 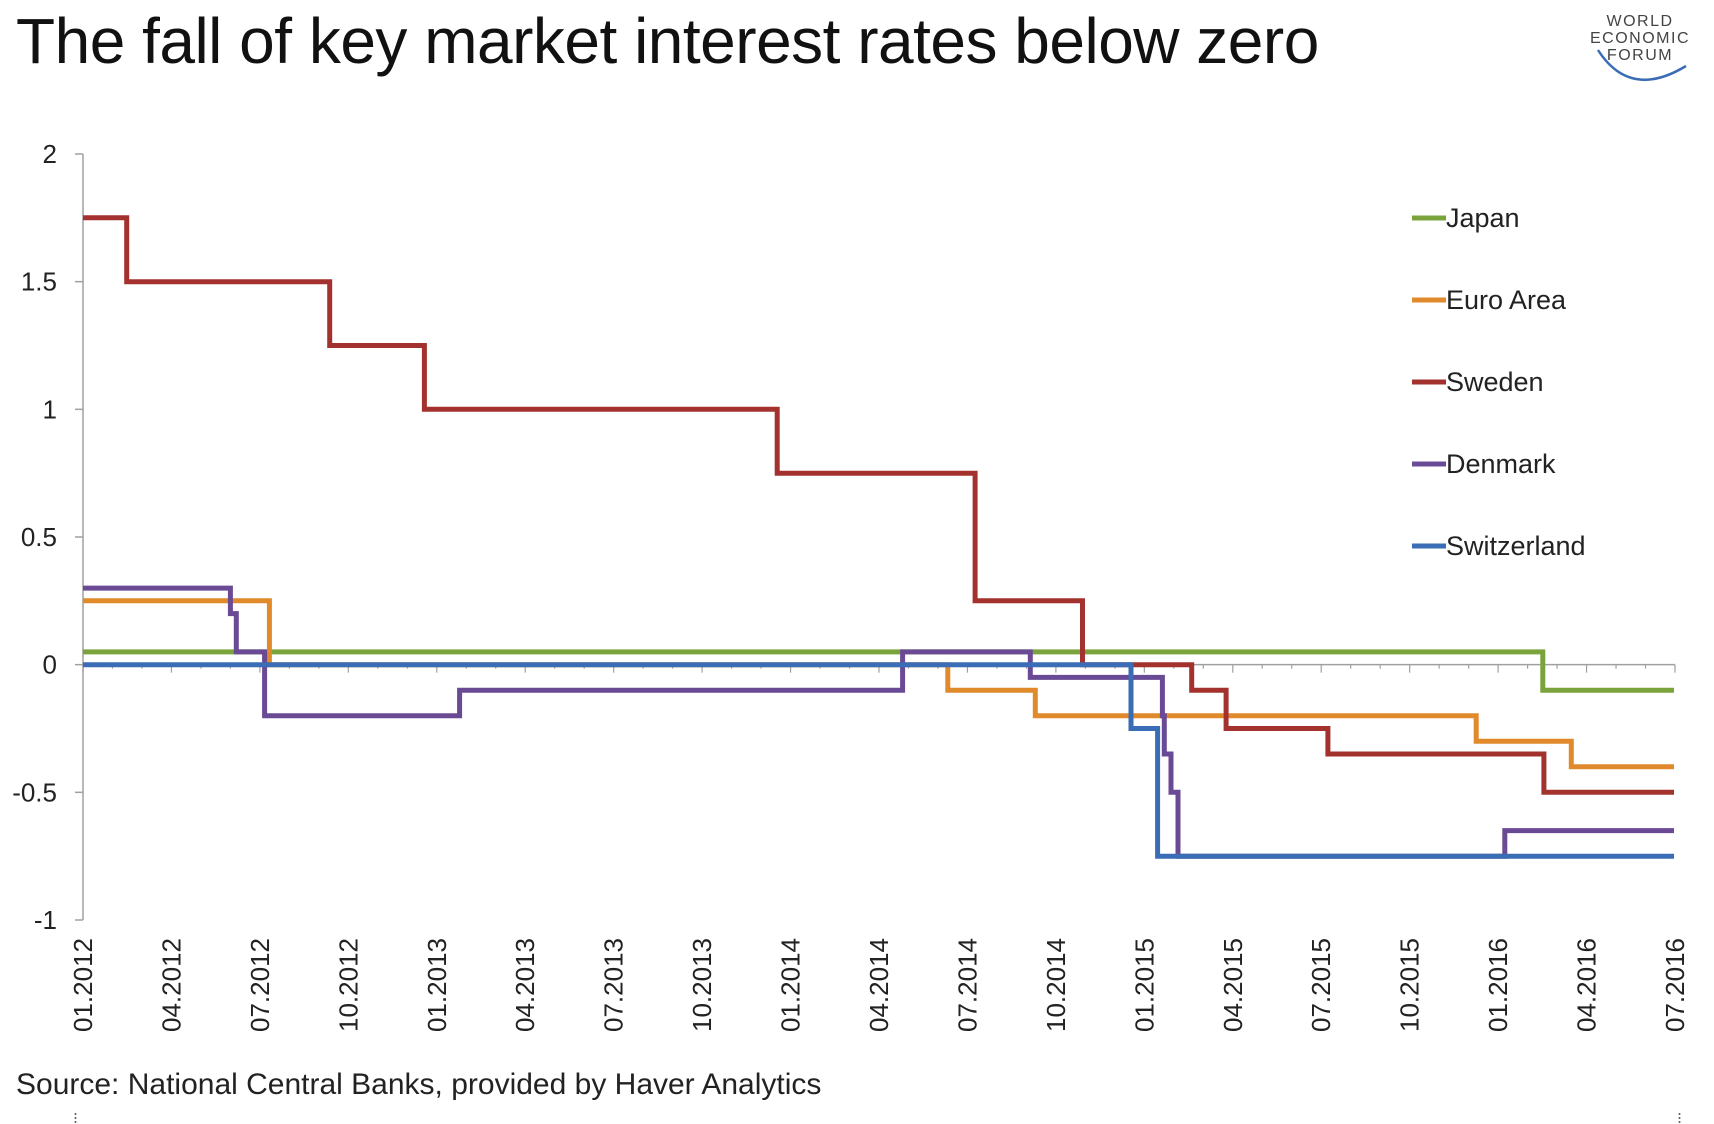 I want to click on logo-line-1: WORLD, so click(x=1639, y=21).